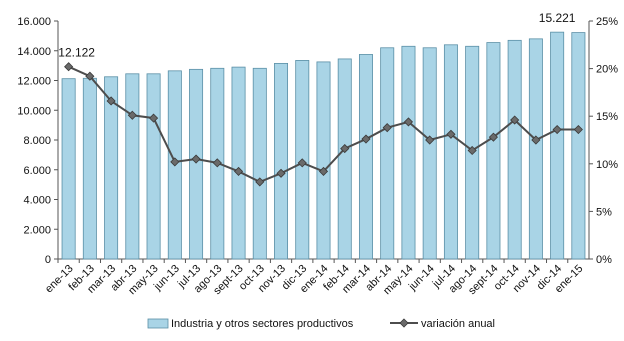 Image resolution: width=624 pixels, height=341 pixels. Describe the element at coordinates (158, 323) in the screenshot. I see `legend-swatch-bars` at that location.